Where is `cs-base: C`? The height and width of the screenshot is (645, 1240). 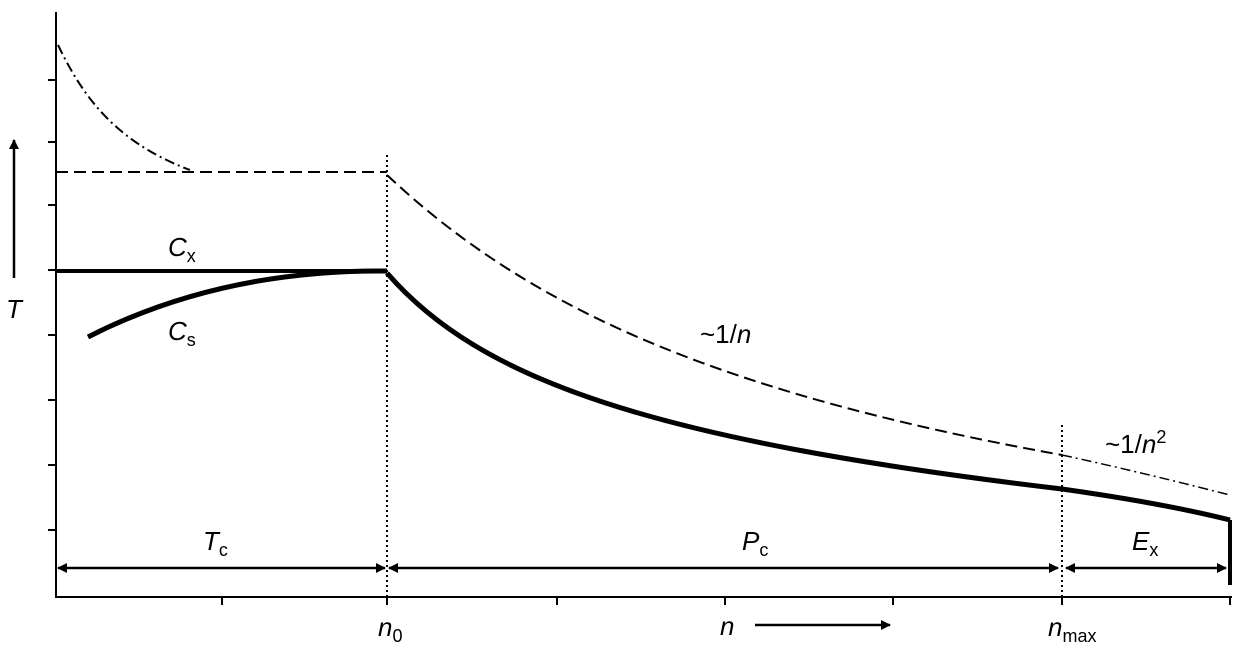 cs-base: C is located at coordinates (177, 331).